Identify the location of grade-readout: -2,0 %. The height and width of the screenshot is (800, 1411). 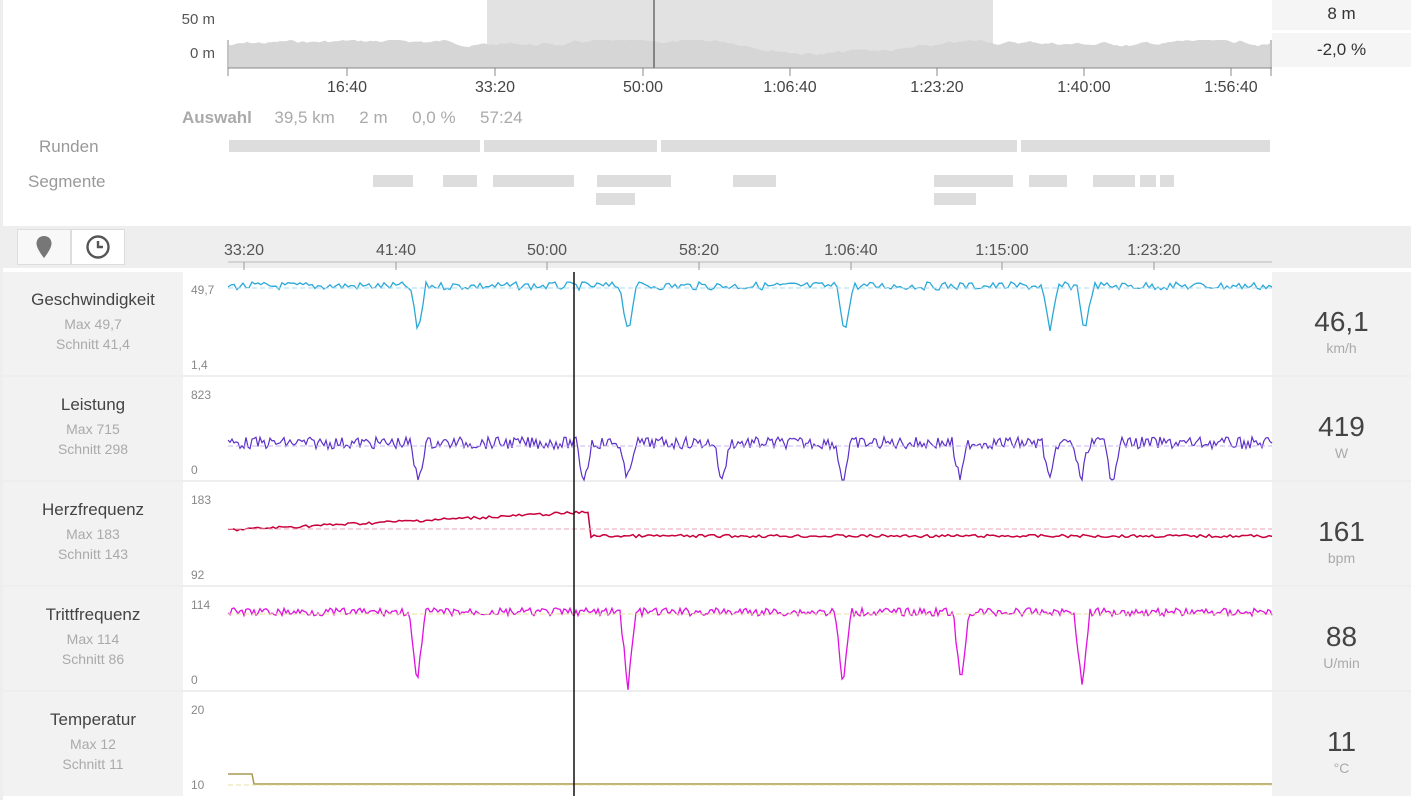
(1341, 50).